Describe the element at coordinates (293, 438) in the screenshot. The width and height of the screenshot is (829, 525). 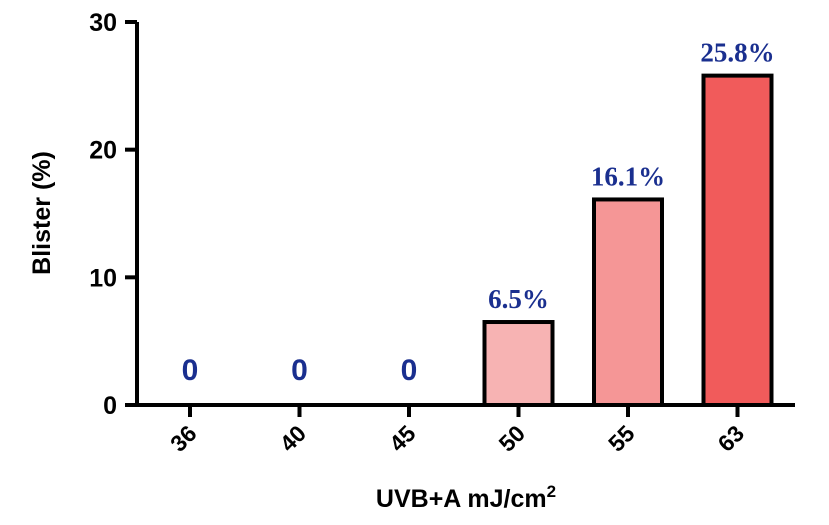
I see `x-tick-label: 40` at that location.